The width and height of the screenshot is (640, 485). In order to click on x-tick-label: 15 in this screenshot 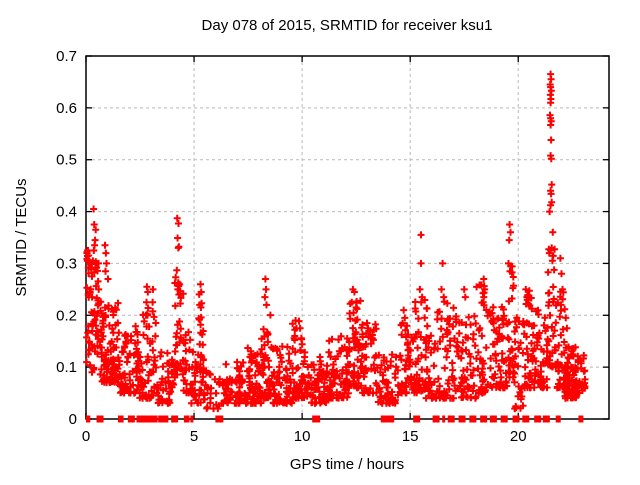, I will do `click(410, 436)`.